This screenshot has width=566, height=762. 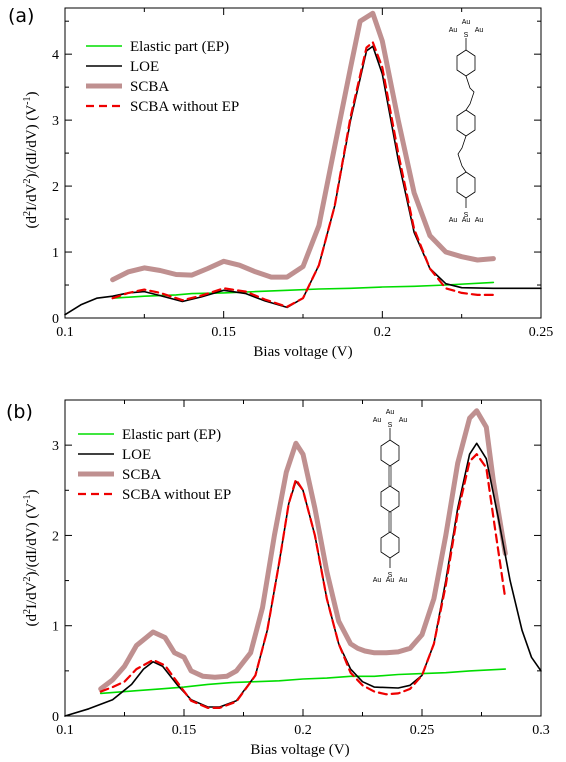 I want to click on x-axis-label-a: Bias voltage (V), so click(x=302, y=352).